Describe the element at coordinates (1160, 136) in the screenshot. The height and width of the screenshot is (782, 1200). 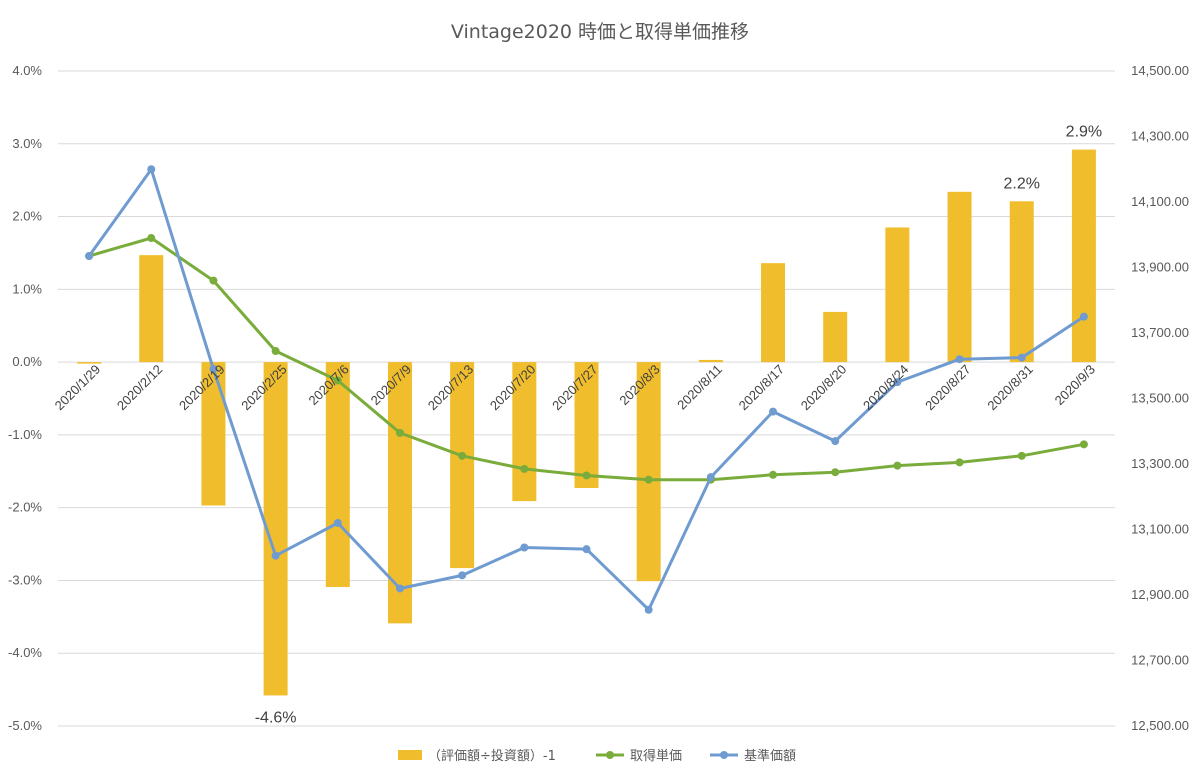
I see `right-axis-tick-label: 14,300.00` at that location.